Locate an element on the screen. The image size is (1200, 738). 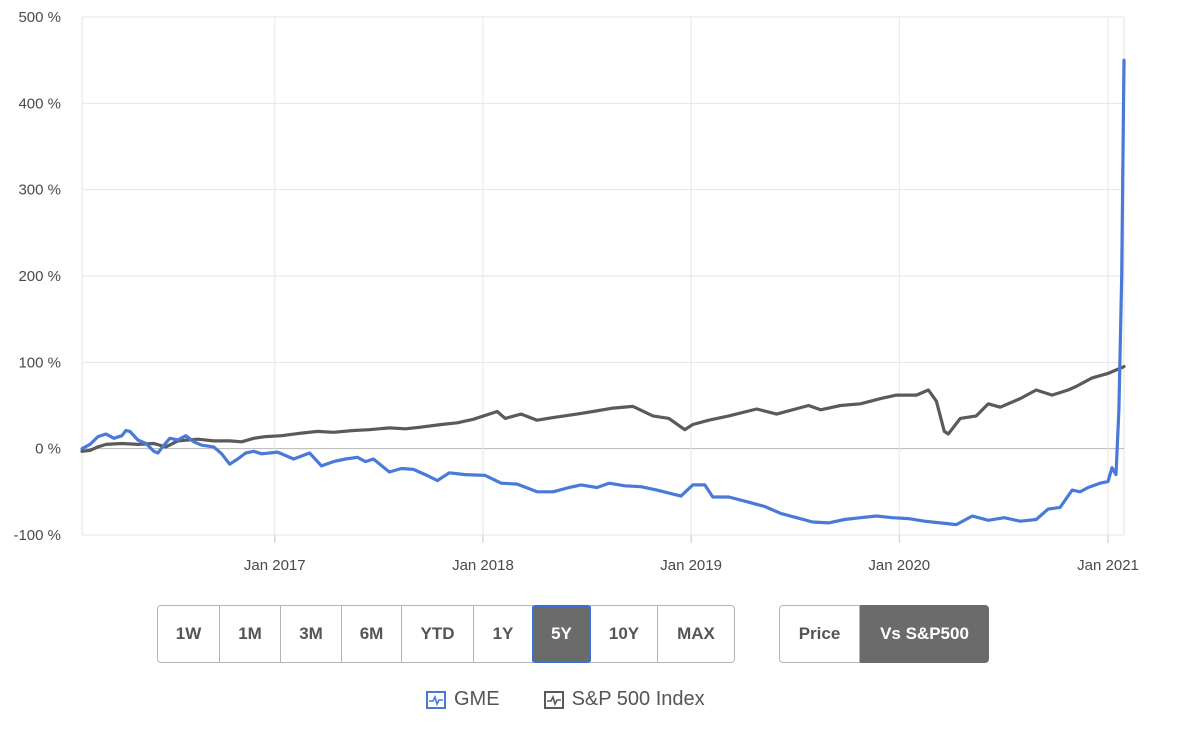
y-tick-label: 400 % is located at coordinates (39, 103).